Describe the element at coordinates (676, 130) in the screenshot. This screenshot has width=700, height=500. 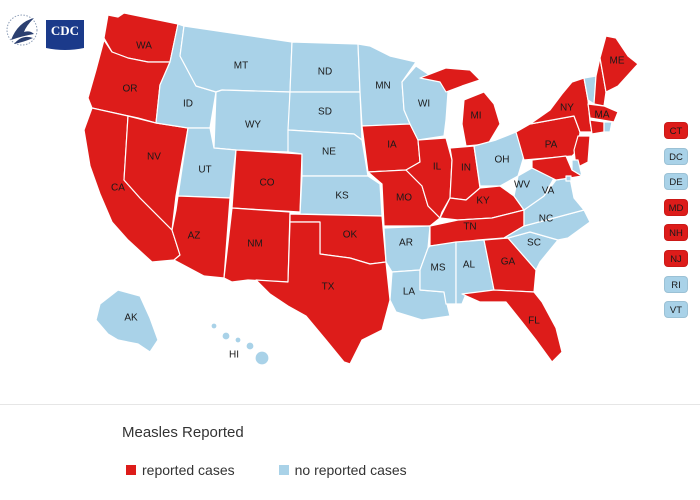
I see `badge-CT: CT` at that location.